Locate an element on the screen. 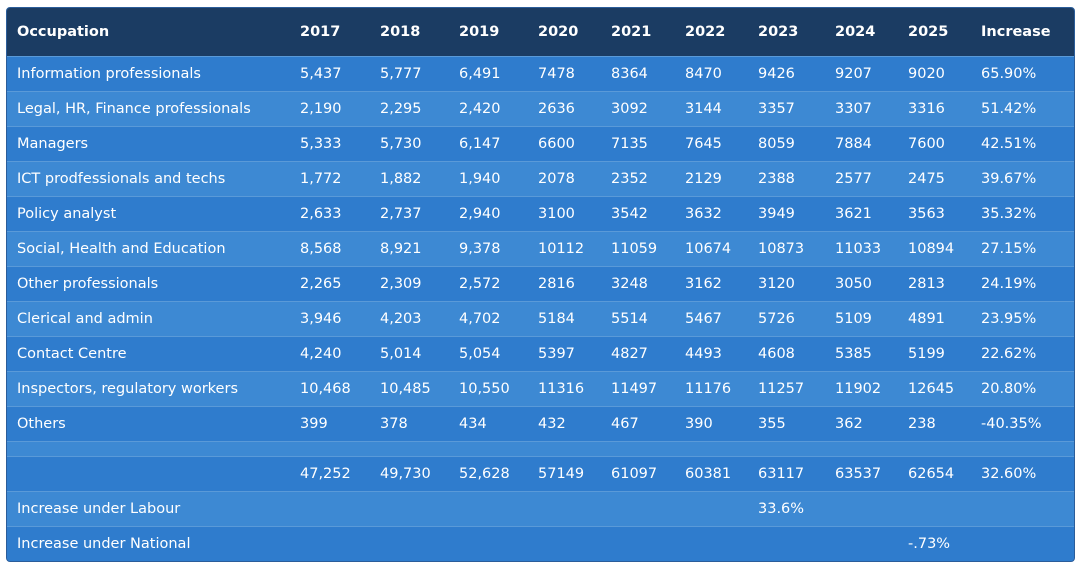 The height and width of the screenshot is (567, 1079). year-value: 10,468 is located at coordinates (330, 389).